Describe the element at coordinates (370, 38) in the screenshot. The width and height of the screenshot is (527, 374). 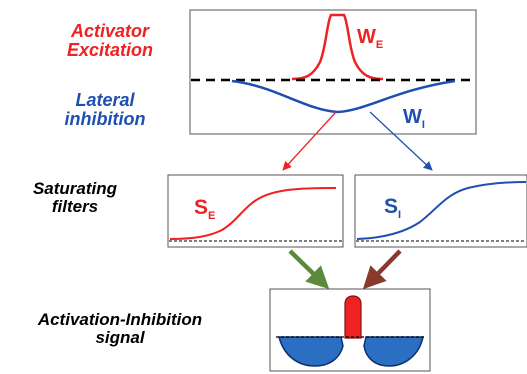
I see `w-excitation-symbol: WE` at that location.